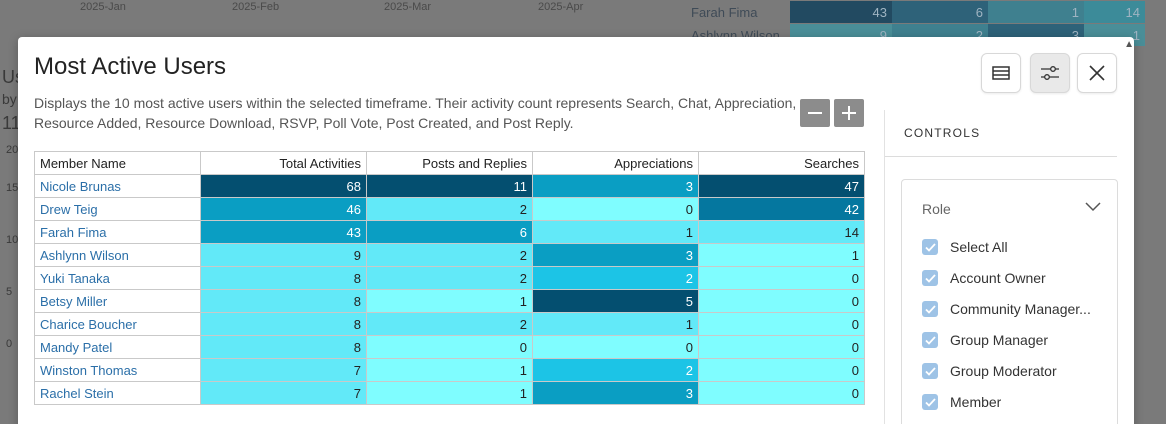 This screenshot has width=1166, height=424. I want to click on table-row: Drew Teig 46 2 0 42, so click(449, 209).